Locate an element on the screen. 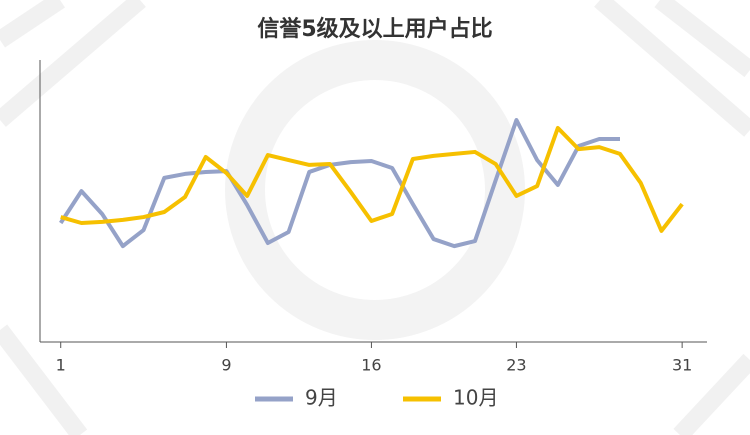 This screenshot has width=750, height=435. legend-label: 10月 is located at coordinates (475, 398).